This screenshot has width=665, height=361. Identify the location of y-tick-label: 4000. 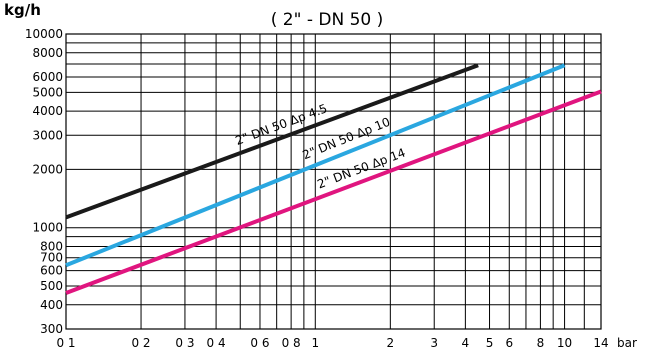
(47, 111).